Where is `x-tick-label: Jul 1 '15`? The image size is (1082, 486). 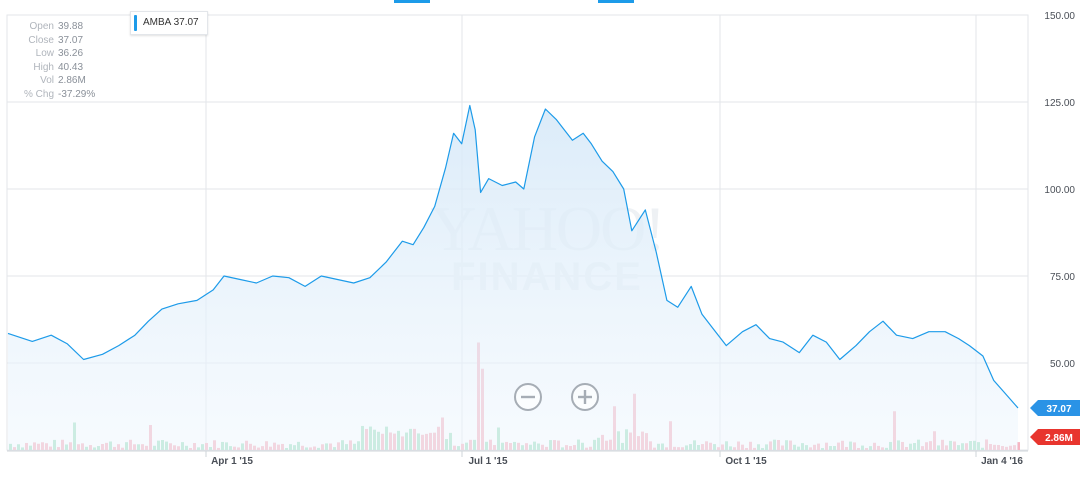 x-tick-label: Jul 1 '15 is located at coordinates (488, 461).